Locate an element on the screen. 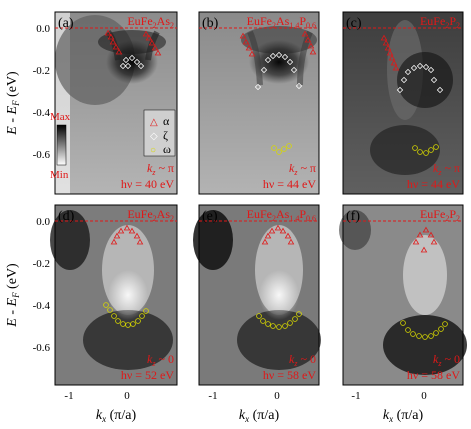  x-tick-c-minus1: -1 is located at coordinates (355, 396).